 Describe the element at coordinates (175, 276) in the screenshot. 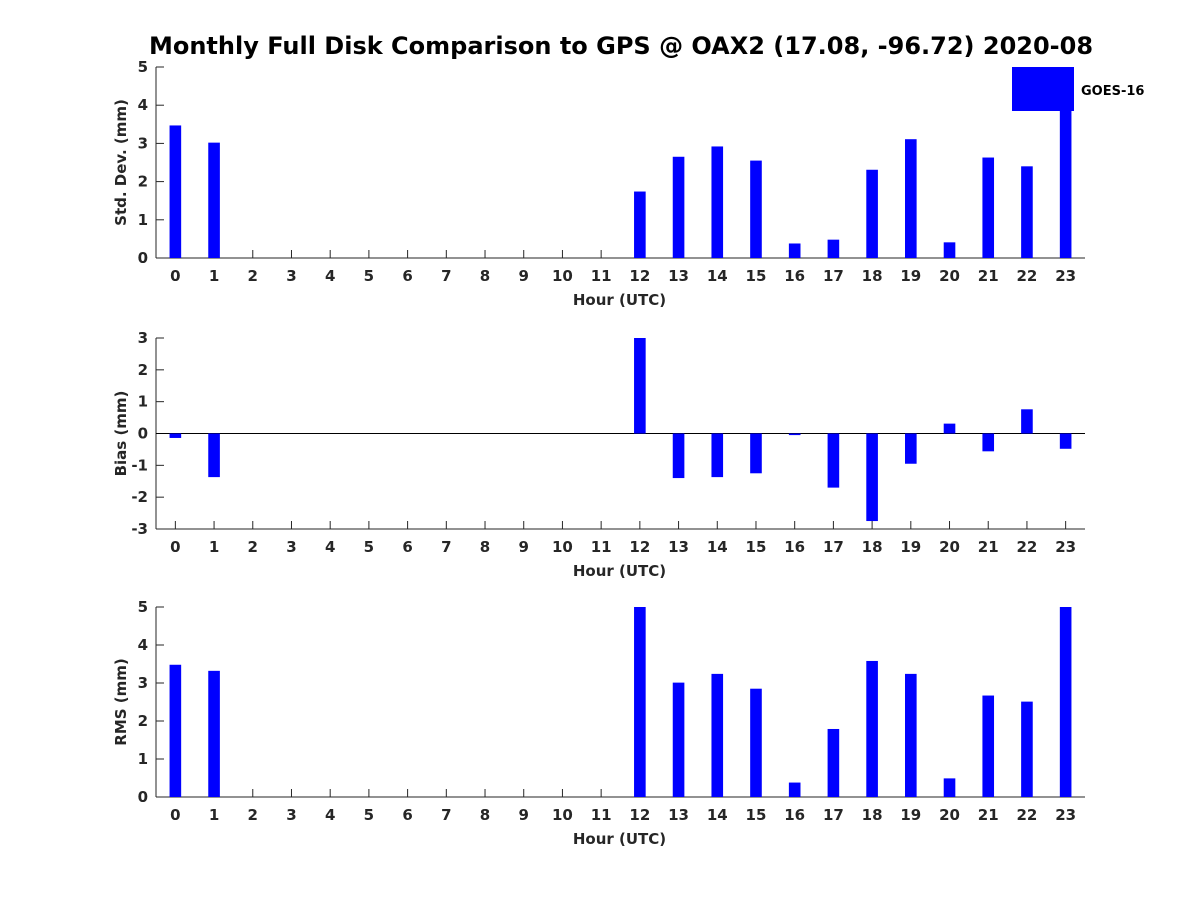

I see `x-tick-label: 0` at that location.